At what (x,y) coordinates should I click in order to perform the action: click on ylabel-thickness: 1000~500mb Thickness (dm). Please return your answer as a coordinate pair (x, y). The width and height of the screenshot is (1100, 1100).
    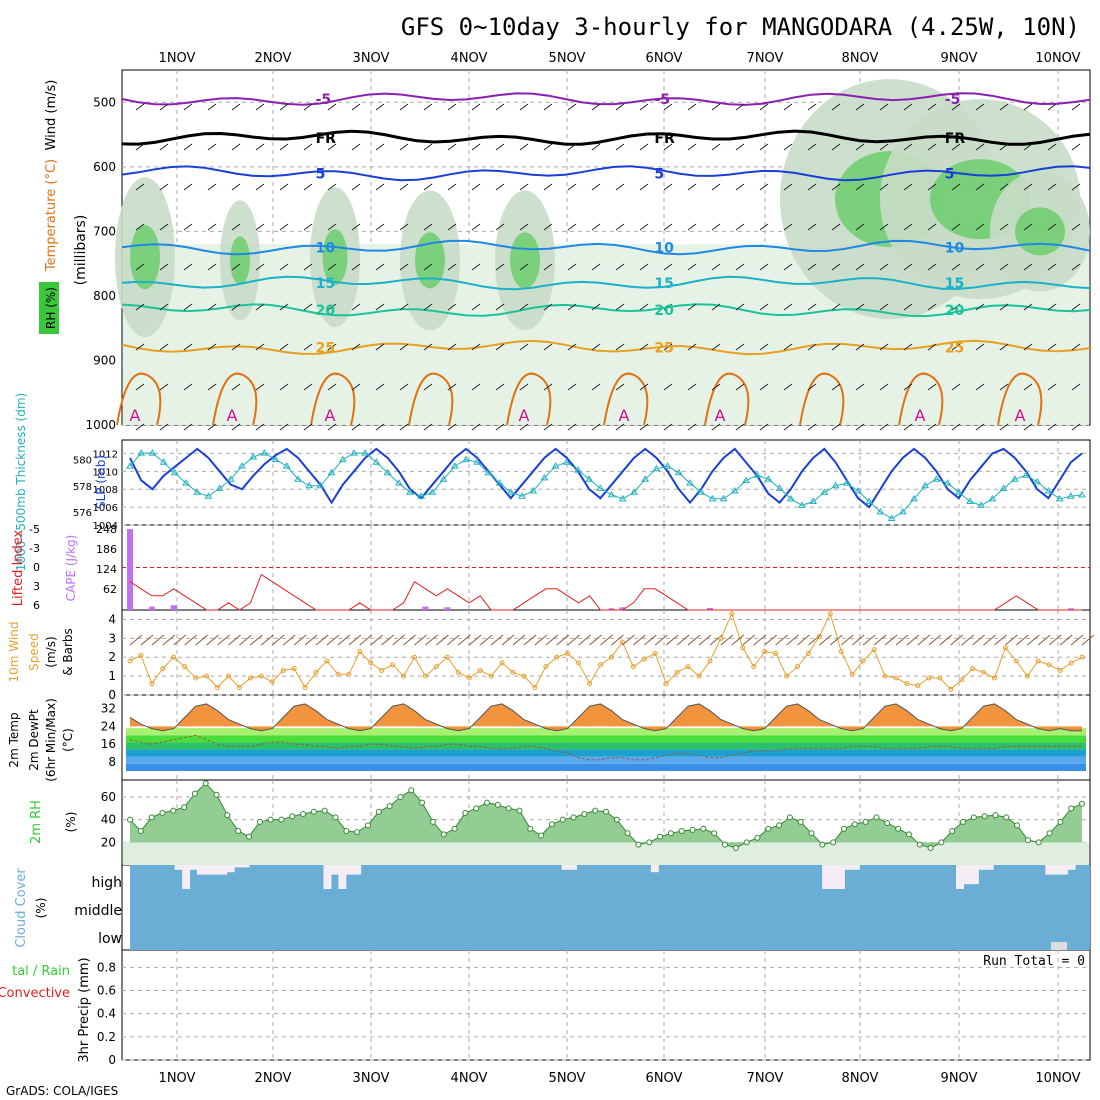
    Looking at the image, I should click on (21, 482).